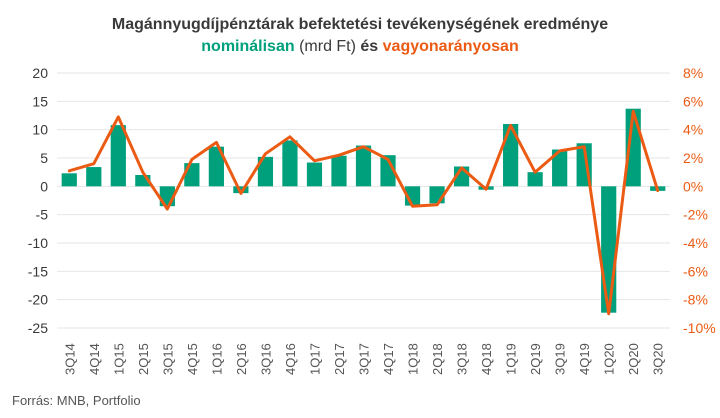 The height and width of the screenshot is (418, 720). What do you see at coordinates (535, 179) in the screenshot?
I see `bar-2Q19` at bounding box center [535, 179].